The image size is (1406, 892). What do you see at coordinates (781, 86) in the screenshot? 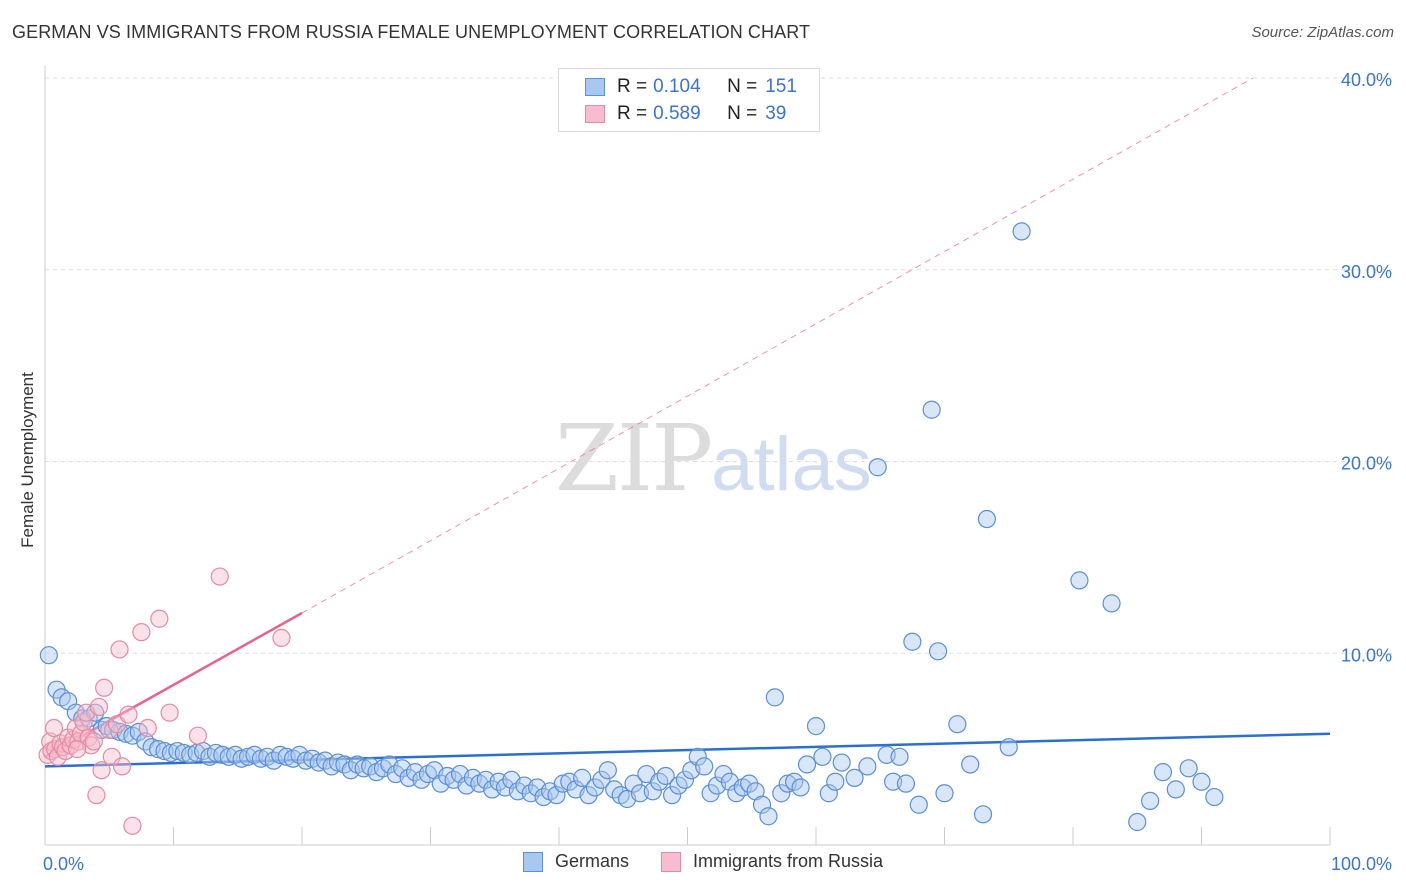
I see `n-value: 151` at bounding box center [781, 86].